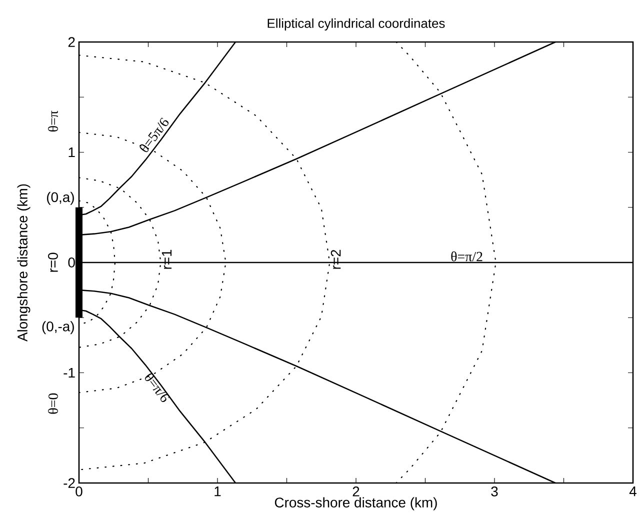 This screenshot has width=642, height=527. I want to click on y-tick-label: 1, so click(71, 152).